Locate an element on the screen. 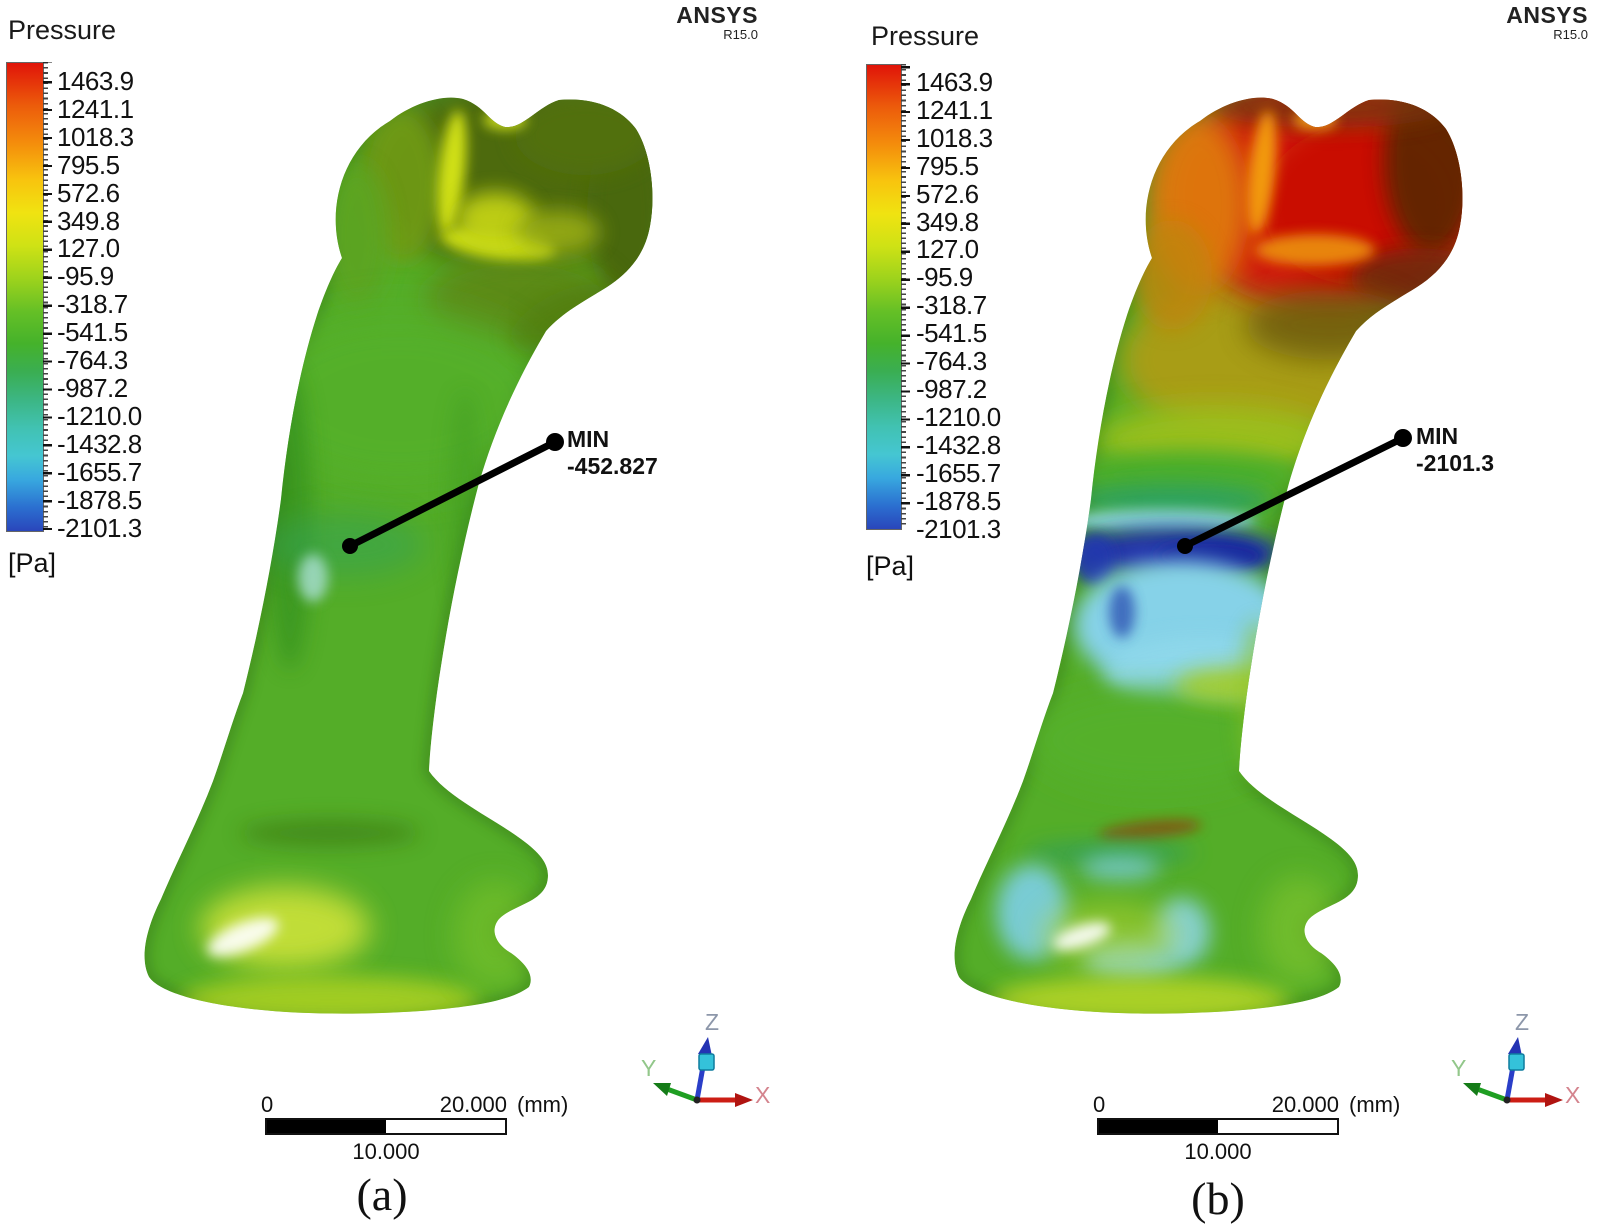 The width and height of the screenshot is (1605, 1228). ansys-logo-a: ANSYS R15.0 is located at coordinates (683, 22).